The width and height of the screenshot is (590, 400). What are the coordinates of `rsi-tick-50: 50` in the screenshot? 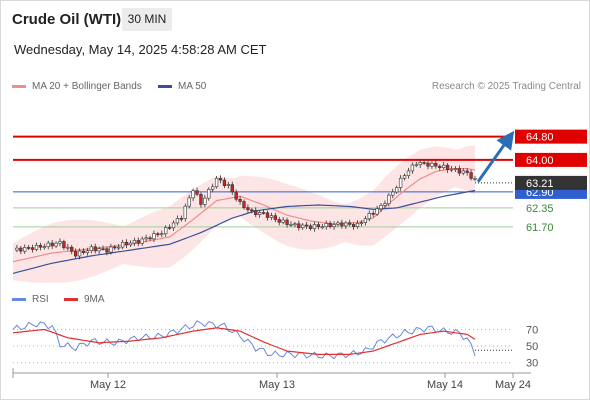 It's located at (532, 347).